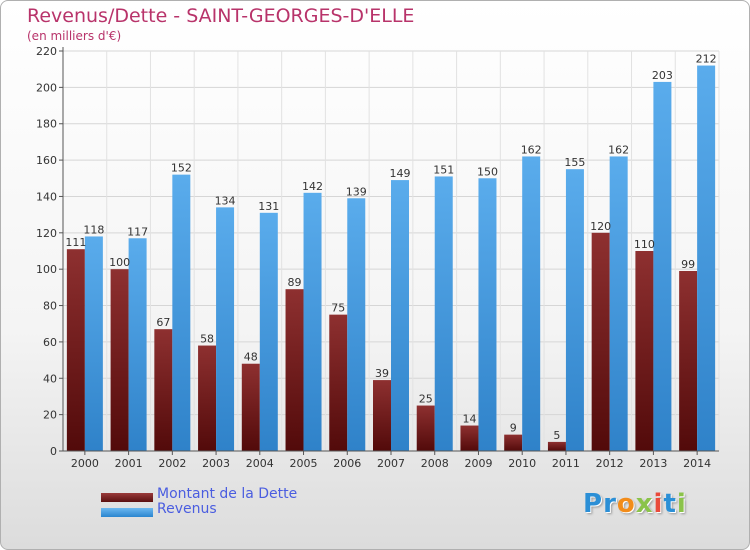 This screenshot has width=750, height=550. What do you see at coordinates (556, 435) in the screenshot?
I see `data-label-dette: 5` at bounding box center [556, 435].